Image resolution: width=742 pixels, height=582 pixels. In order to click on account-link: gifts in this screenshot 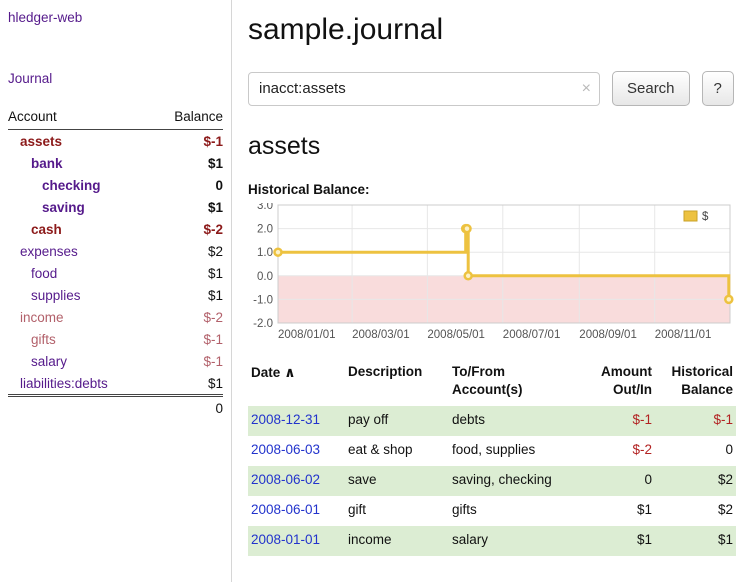, I will do `click(43, 339)`.